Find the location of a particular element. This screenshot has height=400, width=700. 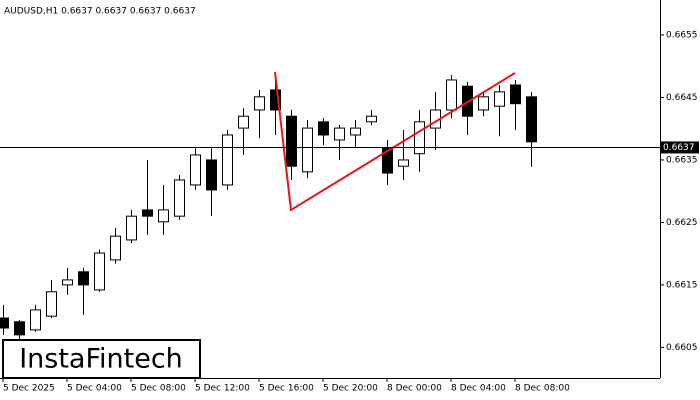

current-price-label: 0.6637 is located at coordinates (679, 148).